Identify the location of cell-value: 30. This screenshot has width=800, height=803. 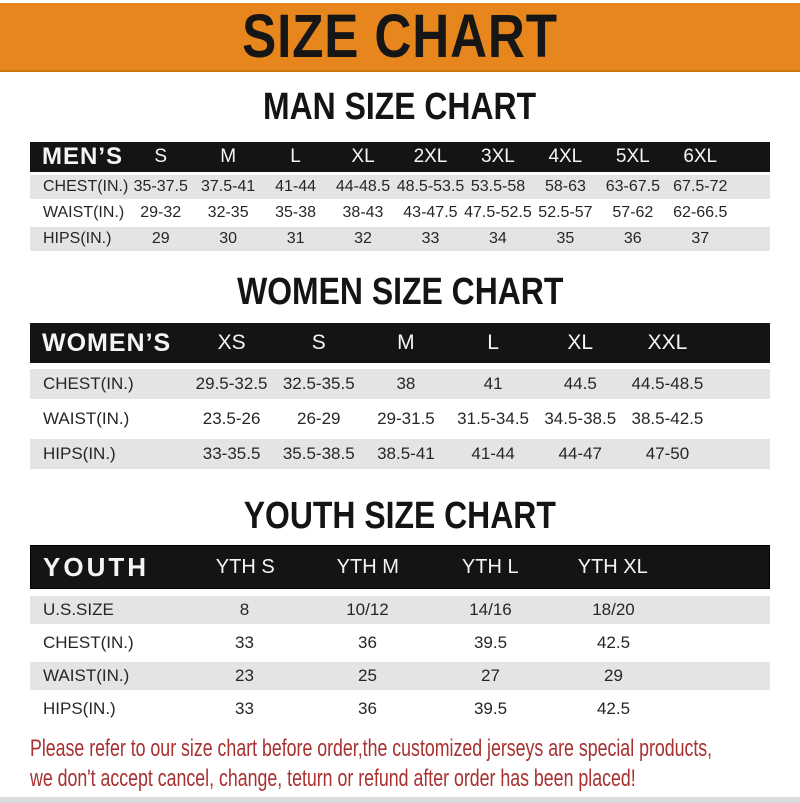
(228, 238).